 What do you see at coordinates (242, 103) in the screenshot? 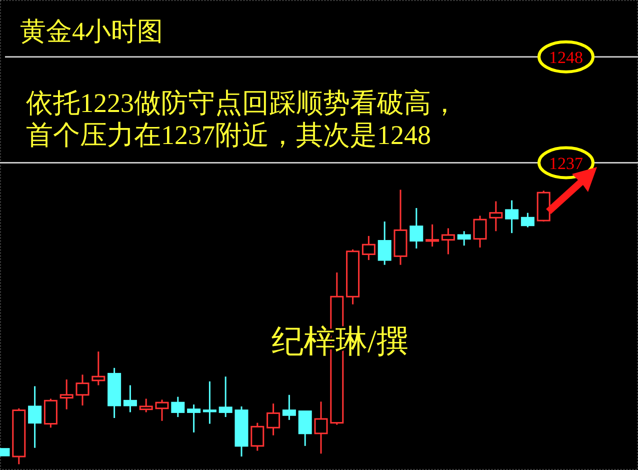
I see `annotation: 依托1223做防守点回踩顺势看破高，` at bounding box center [242, 103].